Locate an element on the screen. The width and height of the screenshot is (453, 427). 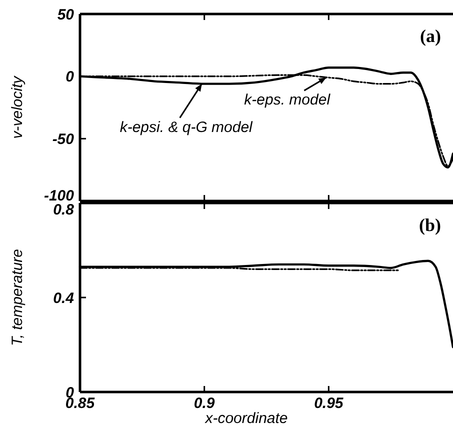
y-tick-label: 50 is located at coordinates (66, 15).